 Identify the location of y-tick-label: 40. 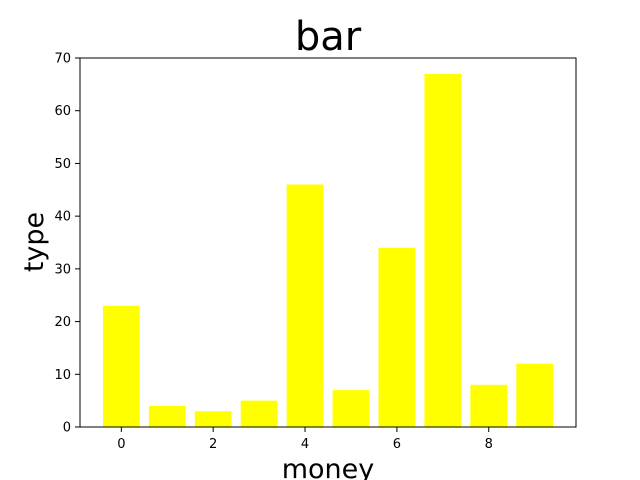
(62, 217).